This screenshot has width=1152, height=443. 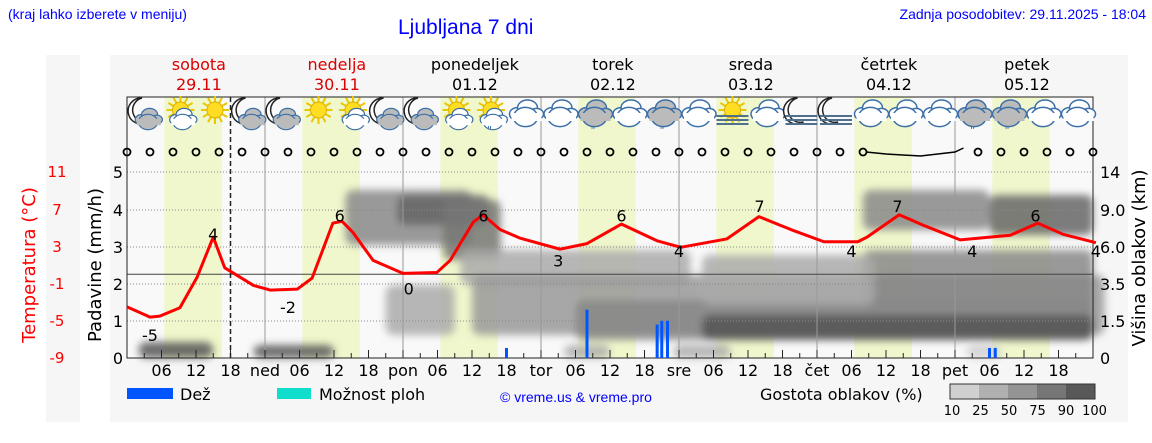 What do you see at coordinates (558, 260) in the screenshot?
I see `temperature-label: 3` at bounding box center [558, 260].